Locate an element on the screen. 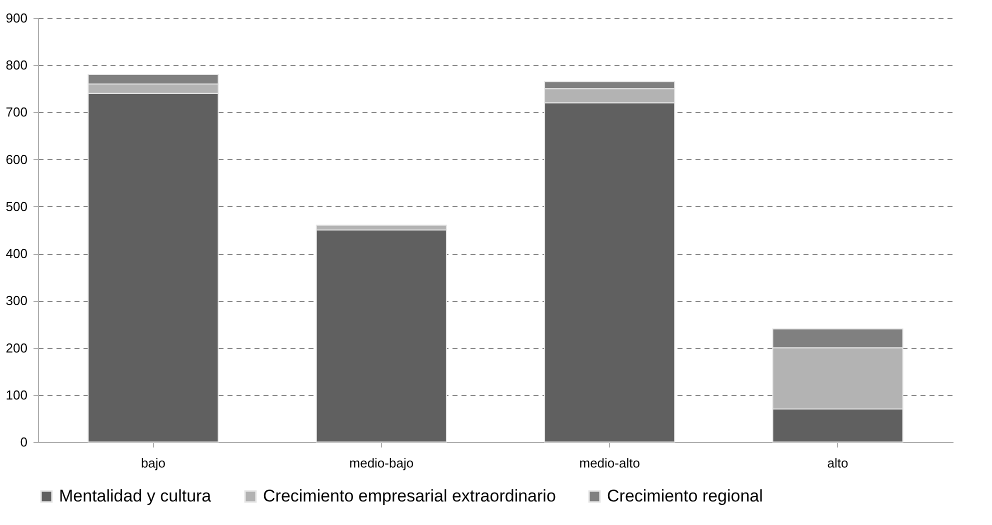 This screenshot has width=992, height=525. y-tick-label: 900 is located at coordinates (17, 18).